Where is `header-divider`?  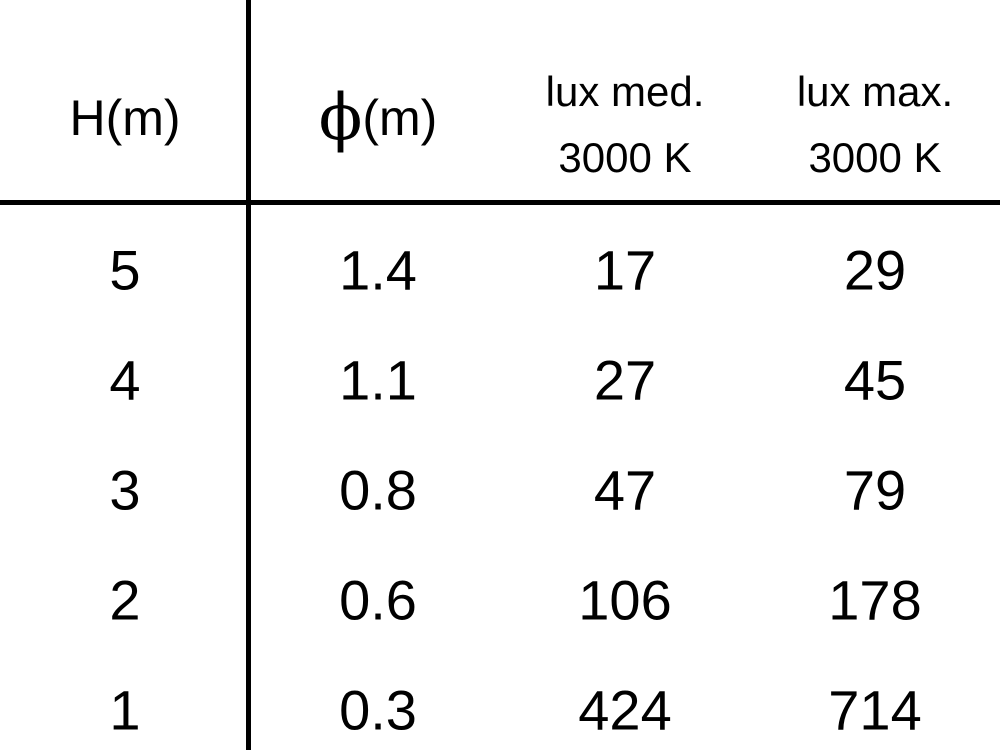 header-divider is located at coordinates (500, 202).